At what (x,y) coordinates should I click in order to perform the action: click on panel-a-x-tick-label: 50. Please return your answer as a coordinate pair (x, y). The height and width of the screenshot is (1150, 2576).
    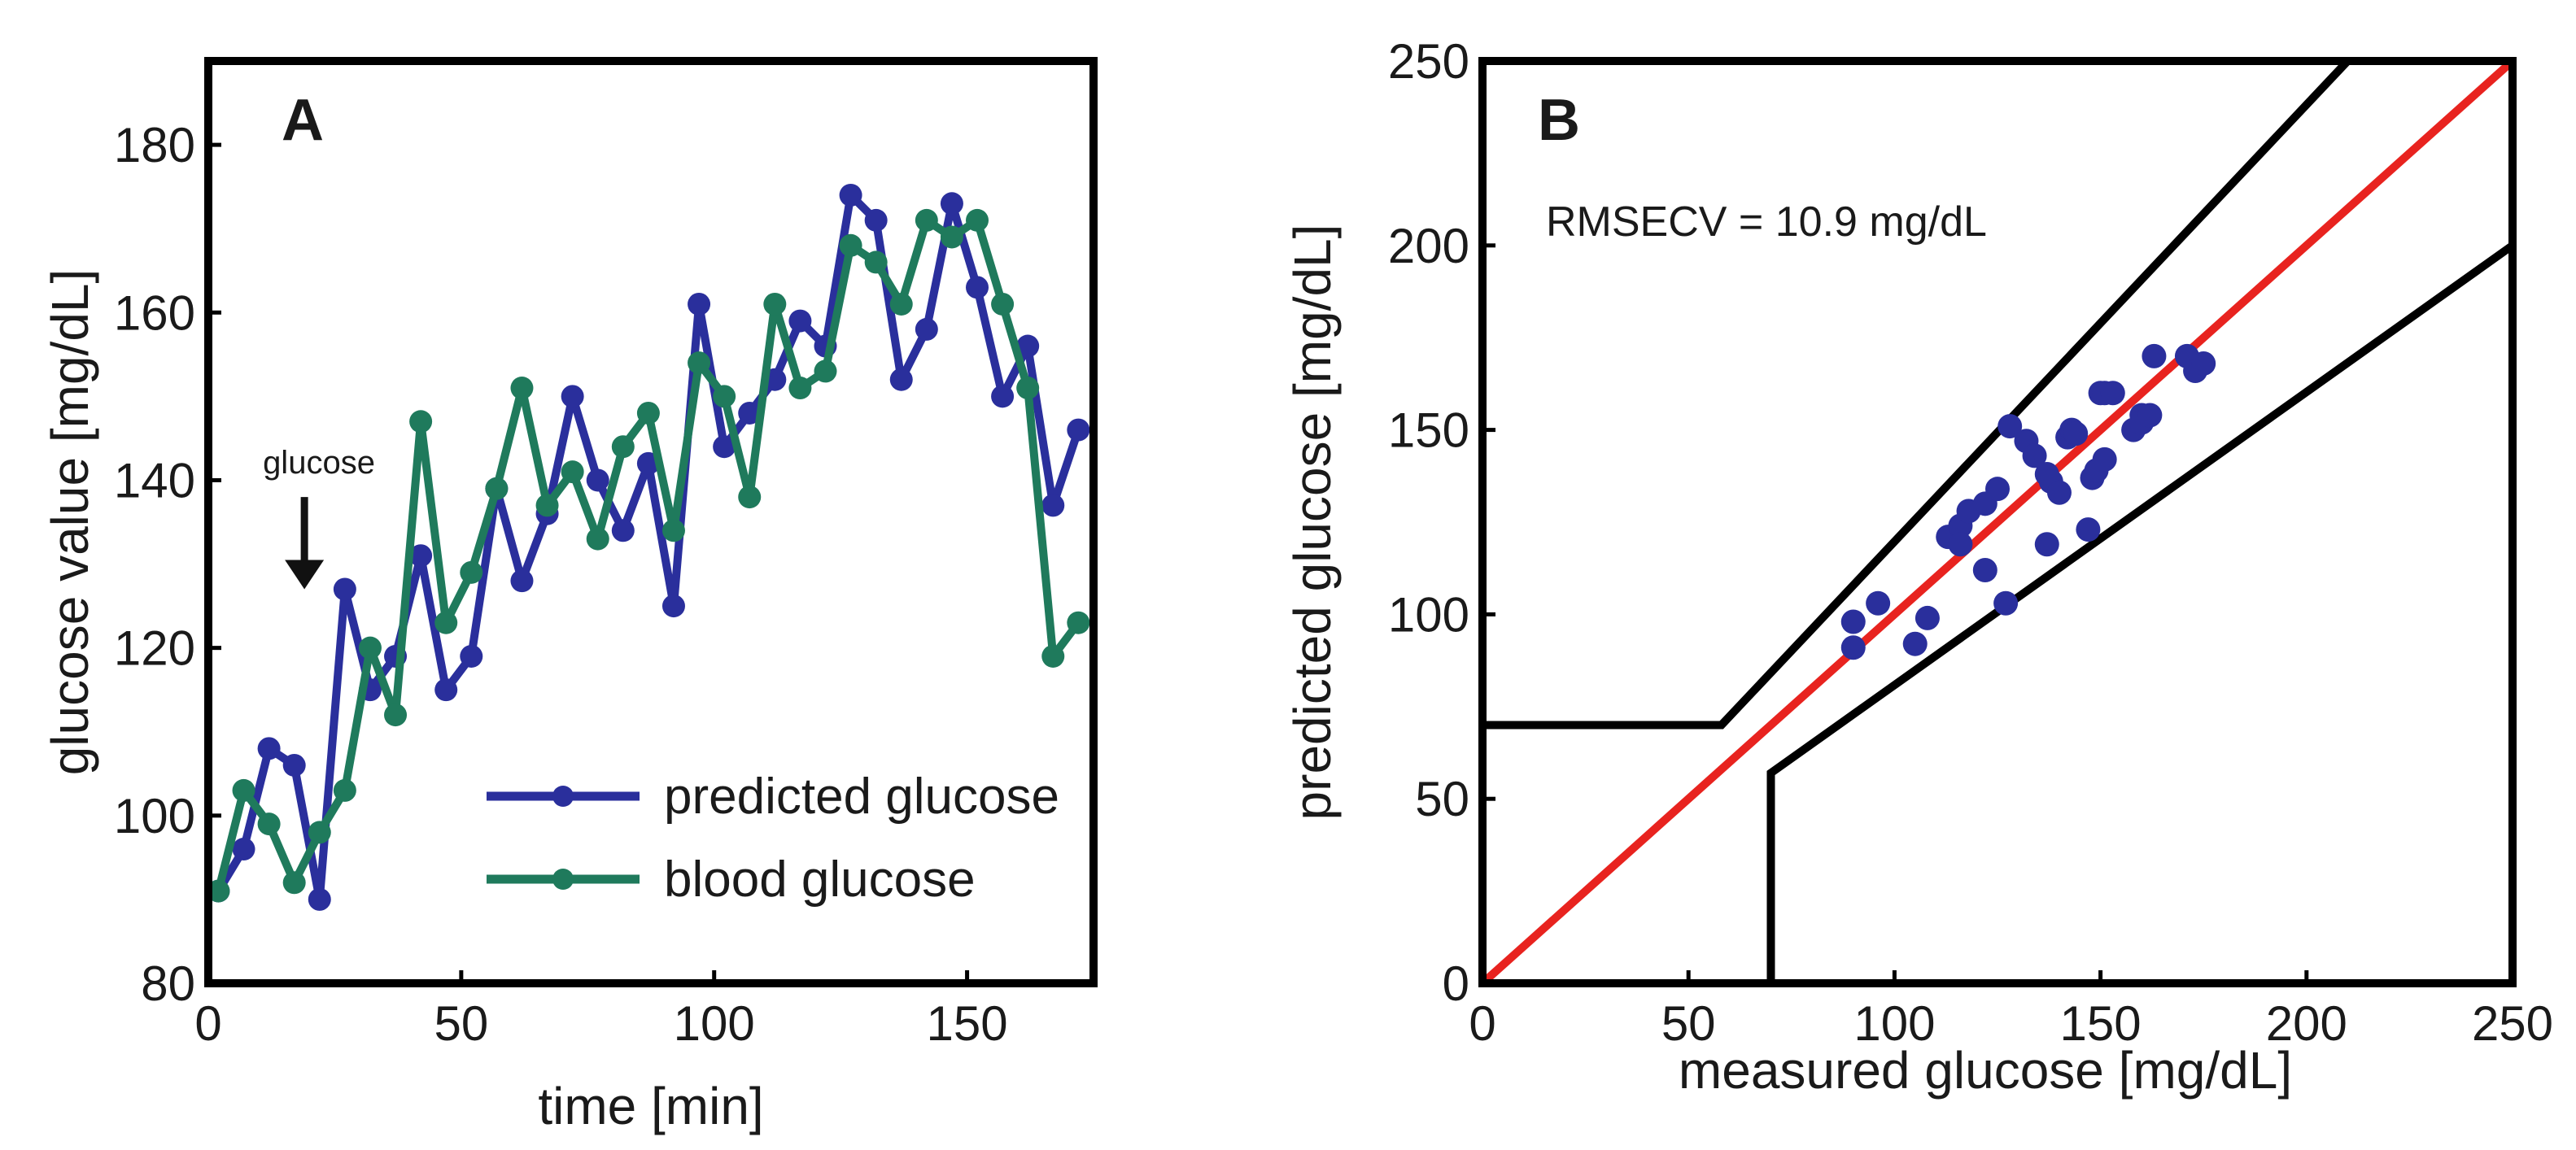
    Looking at the image, I should click on (461, 1023).